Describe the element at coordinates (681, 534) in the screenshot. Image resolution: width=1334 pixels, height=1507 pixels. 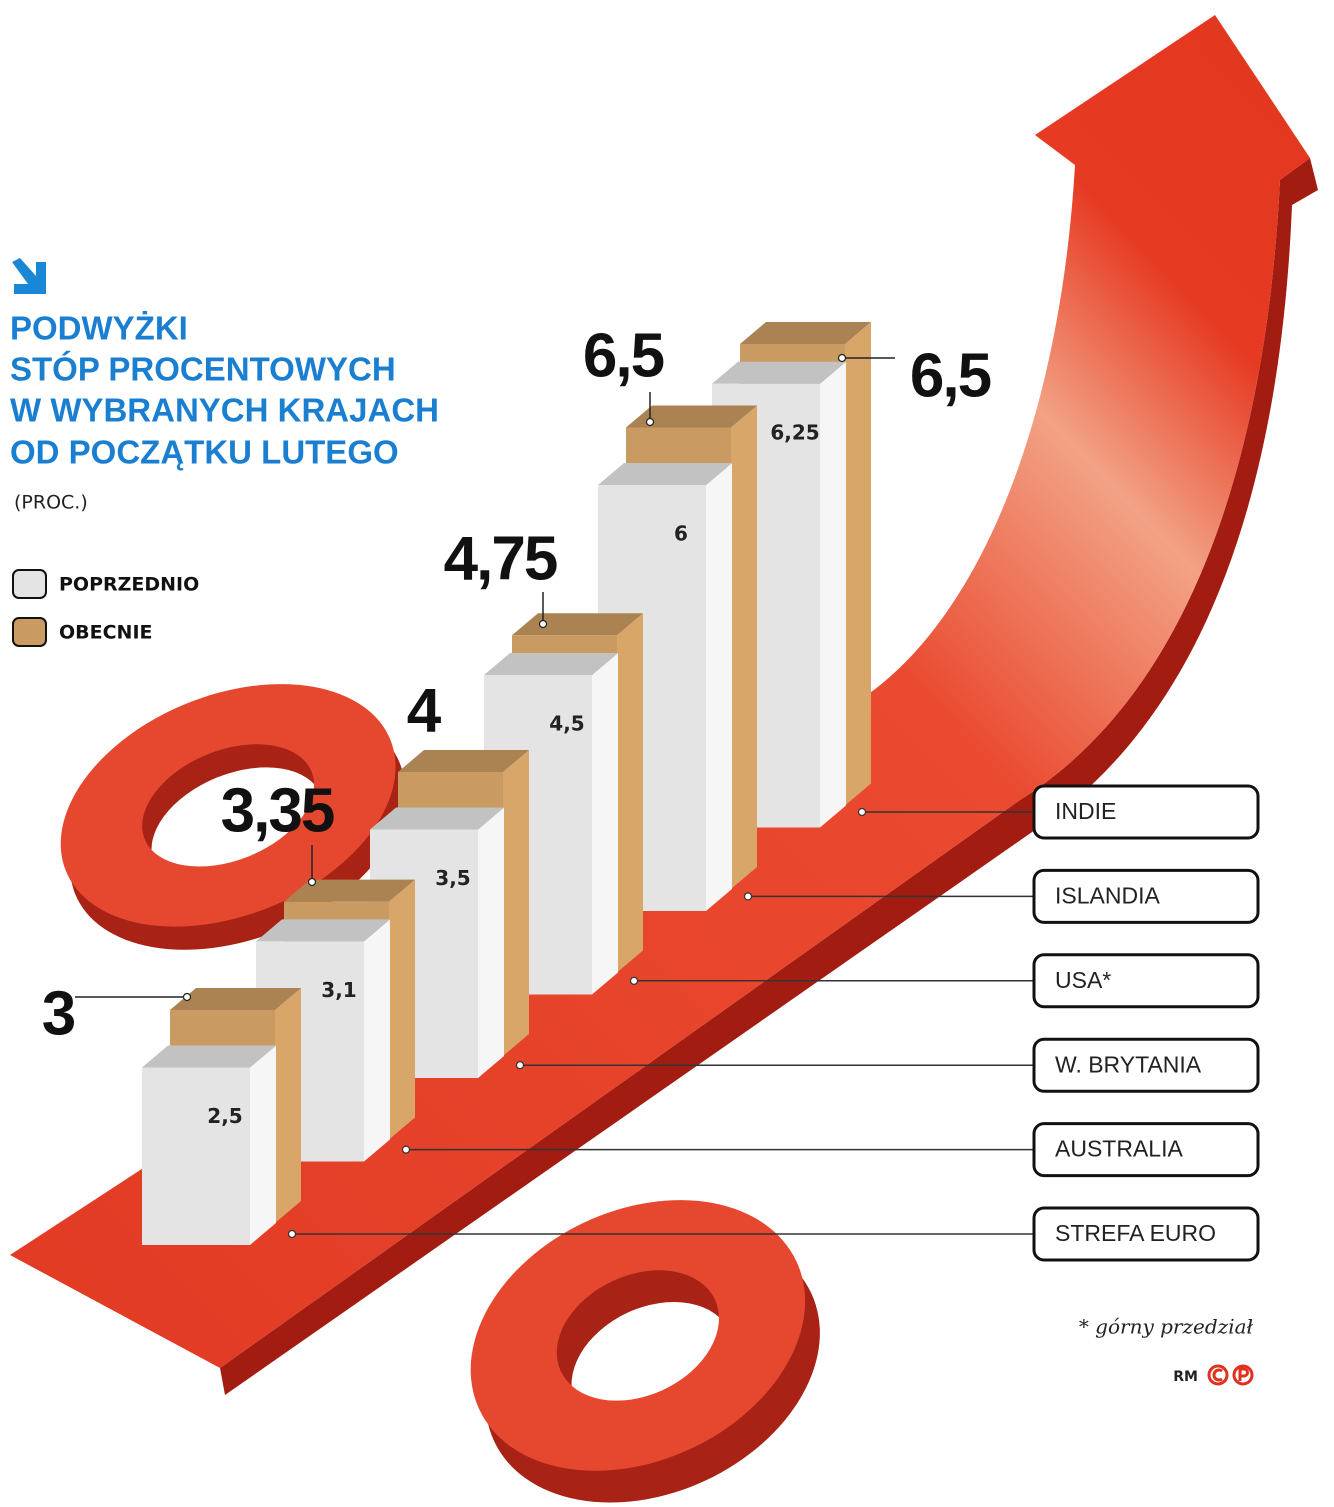
I see `value-label: 6` at that location.